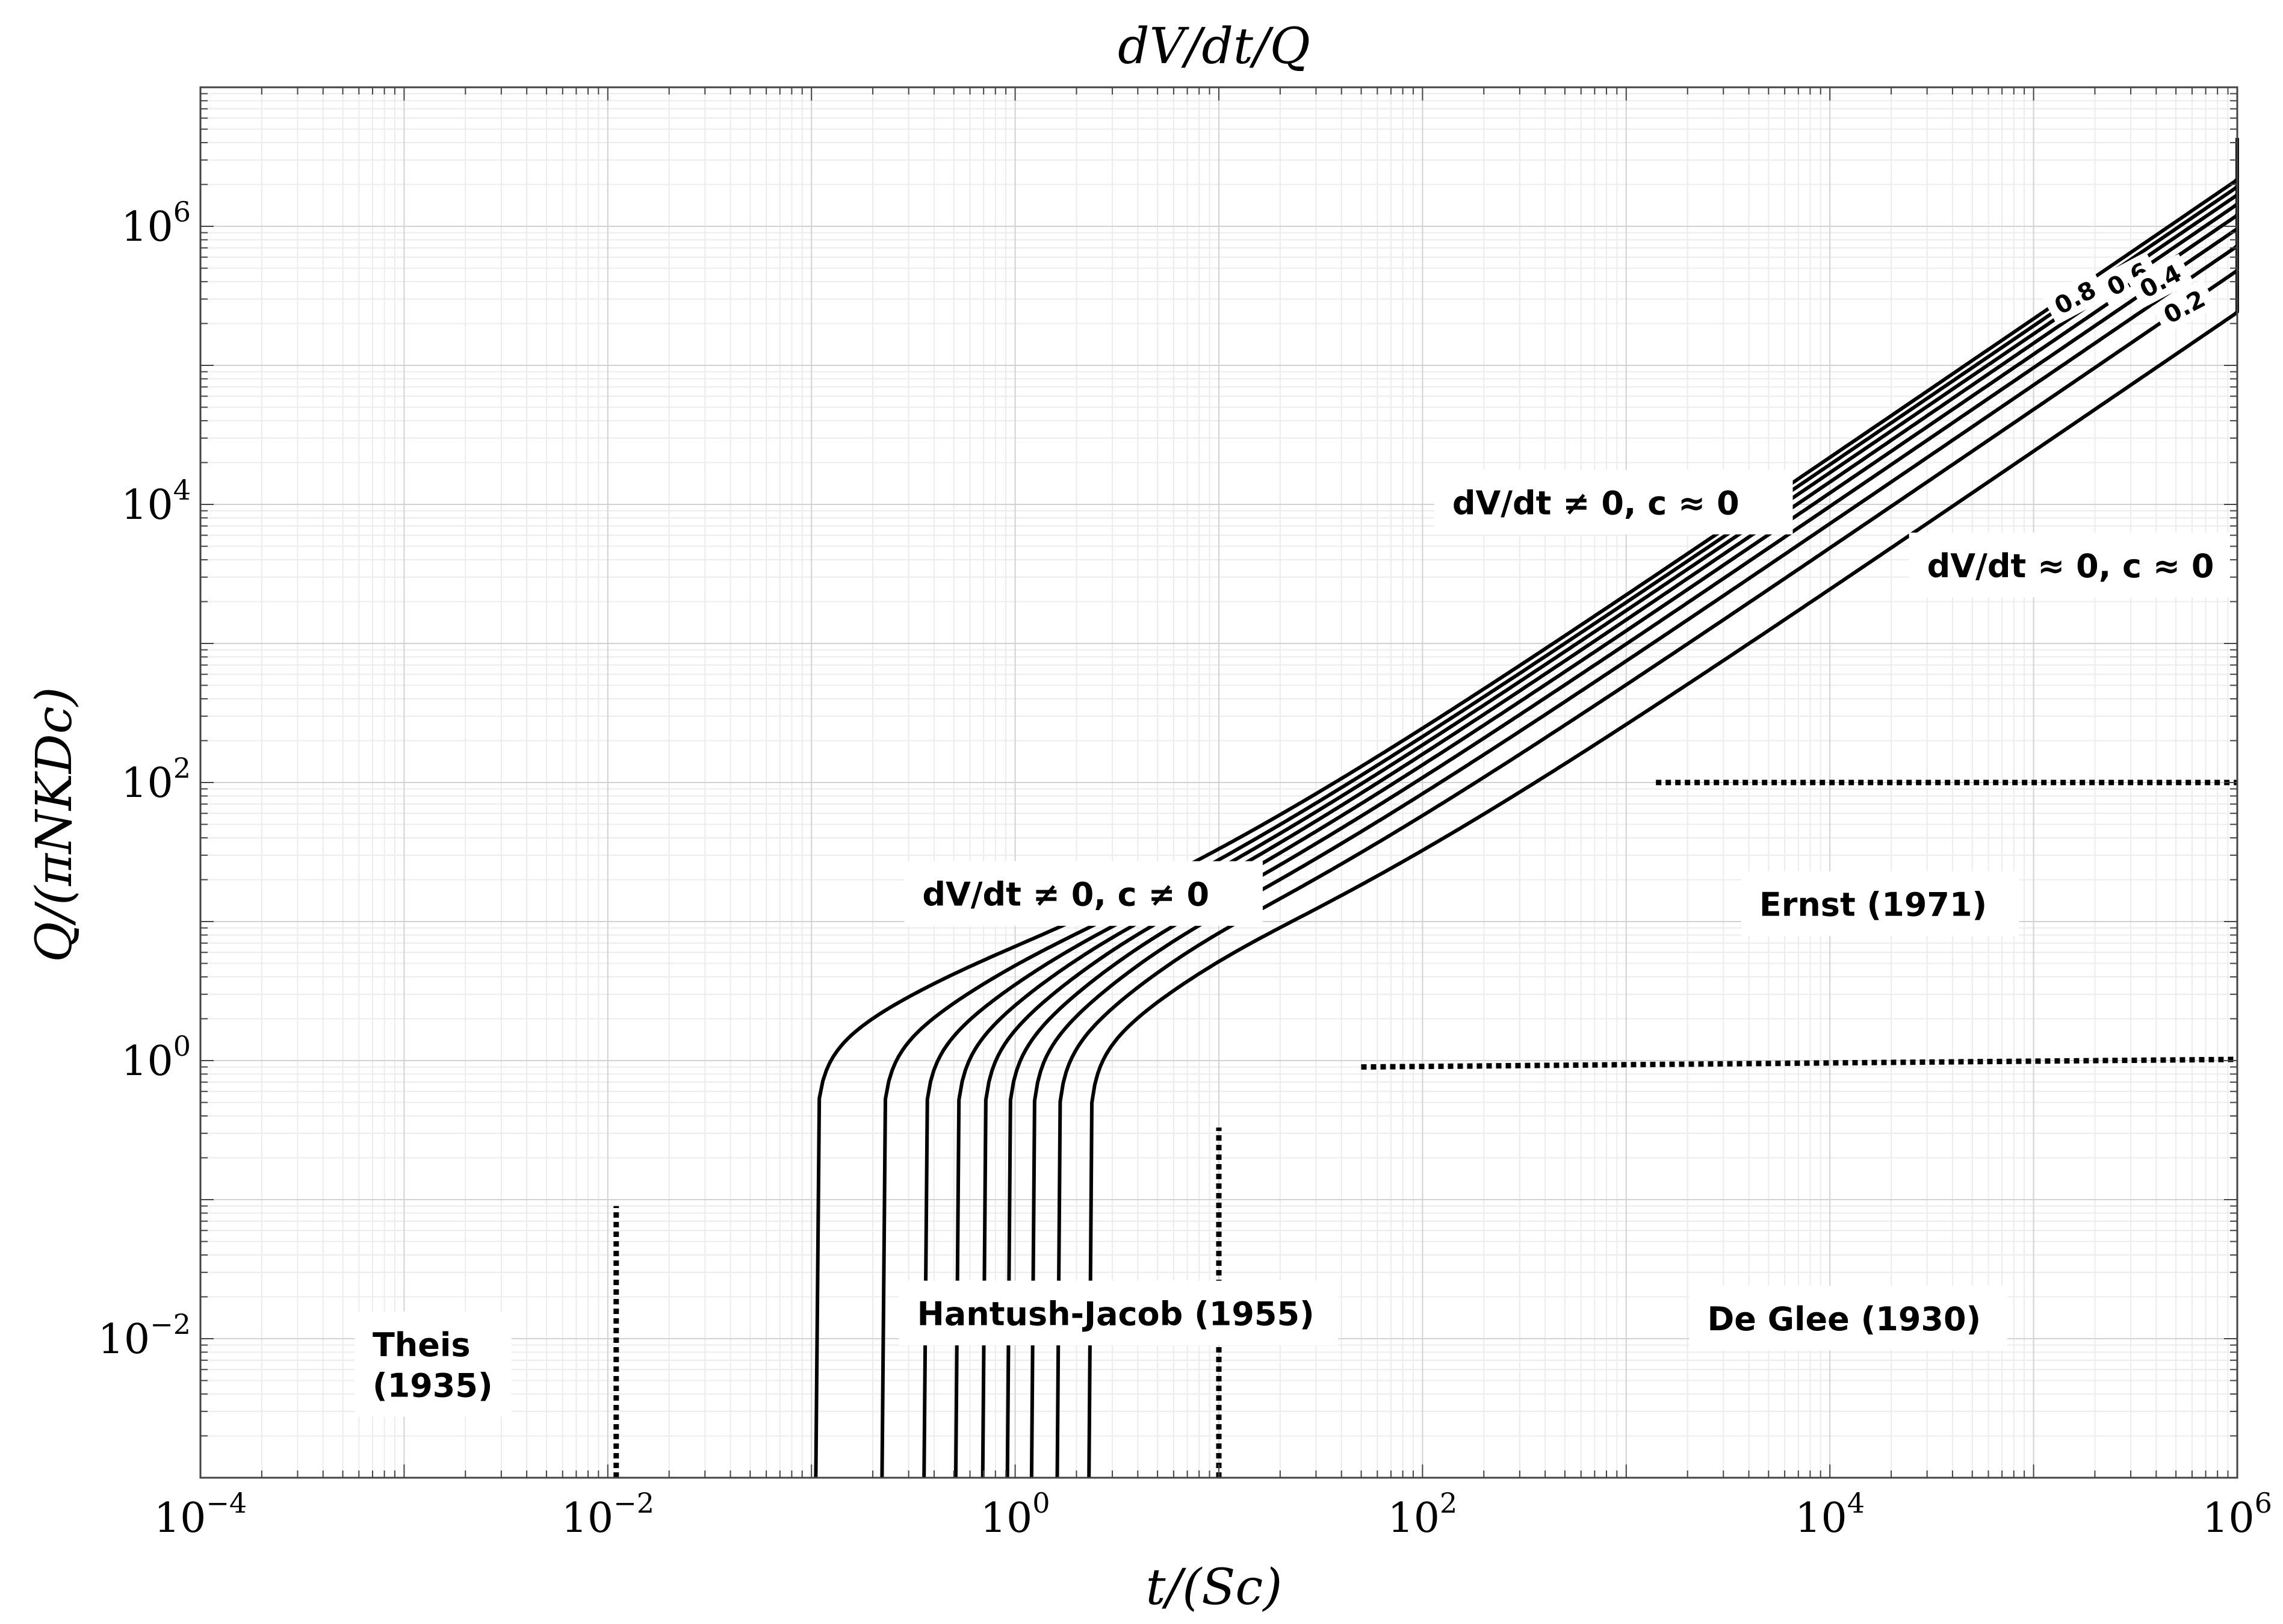  I want to click on y-tick-labels: 10⁻² 10⁰ 10² 10⁴ 10⁶, so click(144, 780).